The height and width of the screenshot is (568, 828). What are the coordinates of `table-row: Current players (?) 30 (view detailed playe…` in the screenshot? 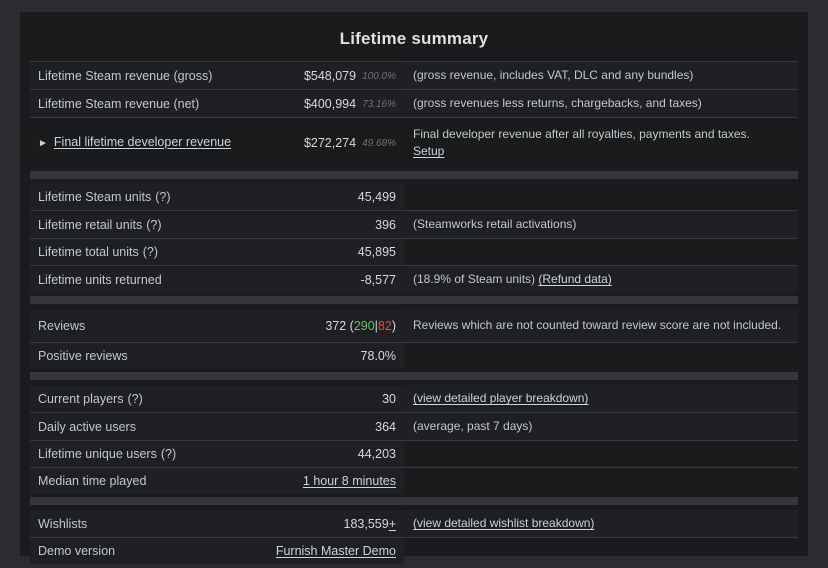 It's located at (414, 398).